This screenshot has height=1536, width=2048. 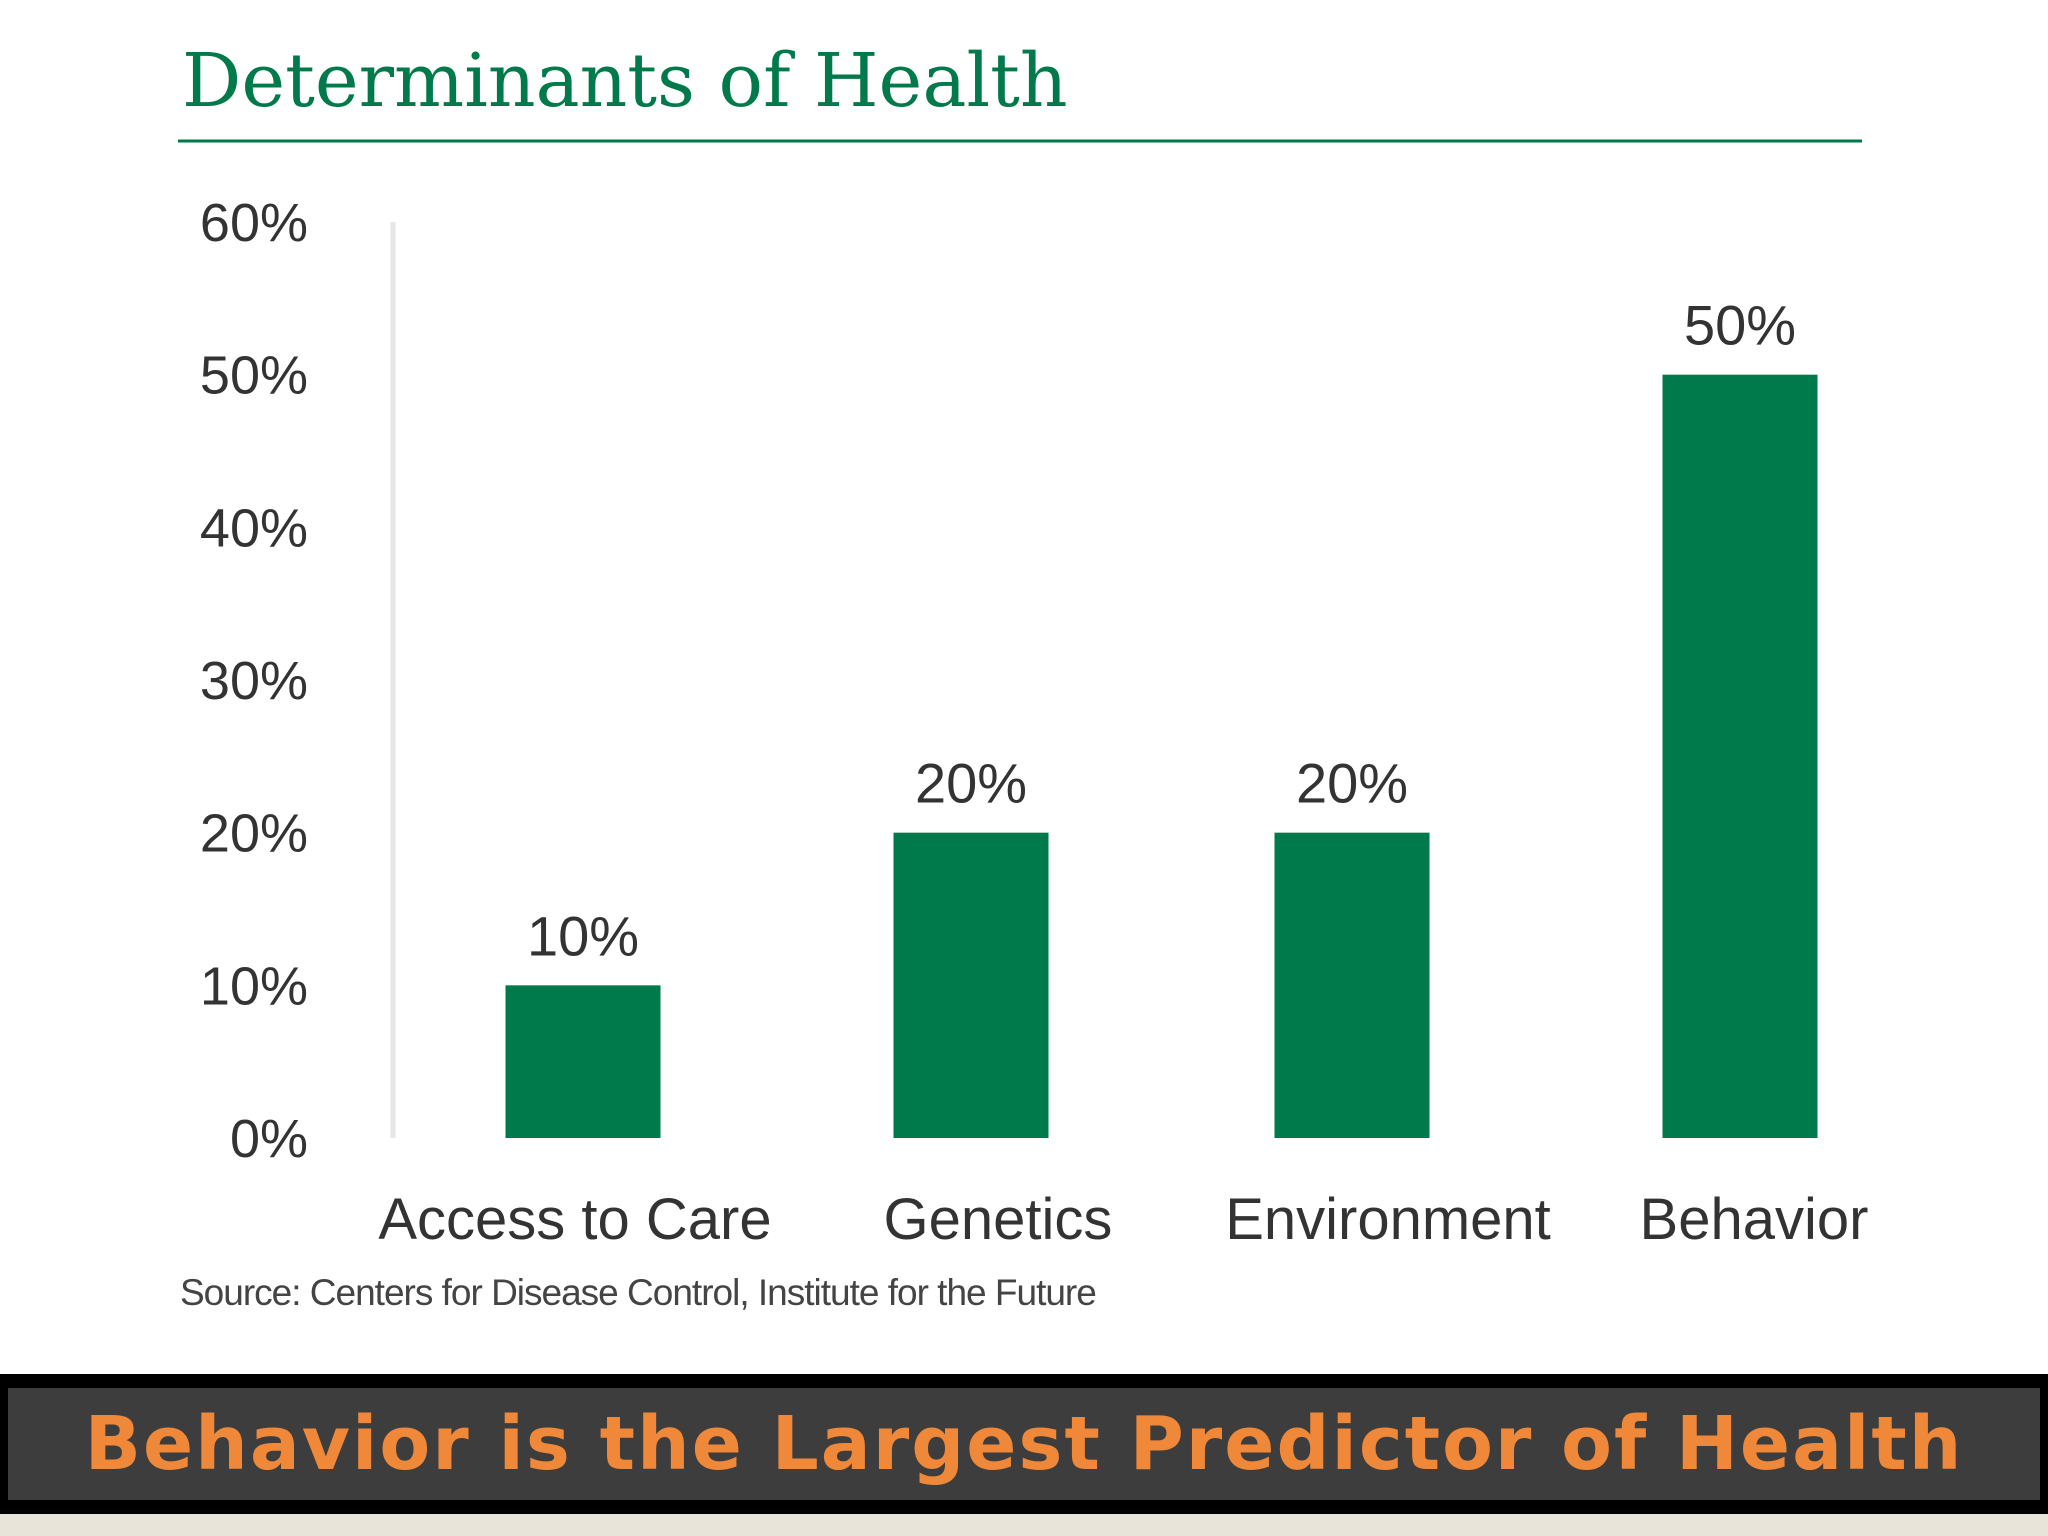 What do you see at coordinates (1754, 1219) in the screenshot?
I see `category-label: Behavior` at bounding box center [1754, 1219].